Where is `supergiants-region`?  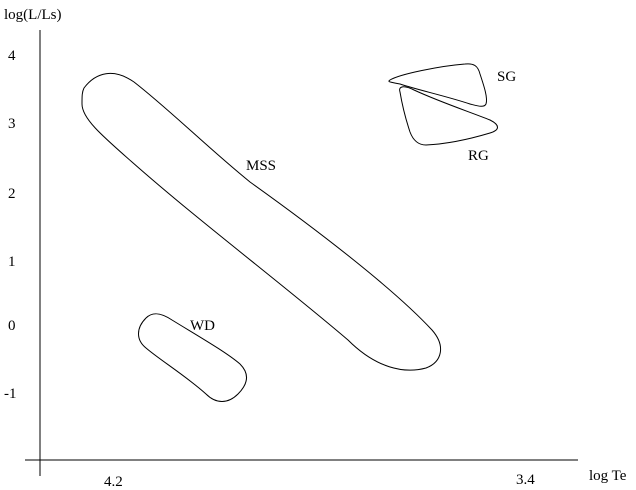 supergiants-region is located at coordinates (437, 85).